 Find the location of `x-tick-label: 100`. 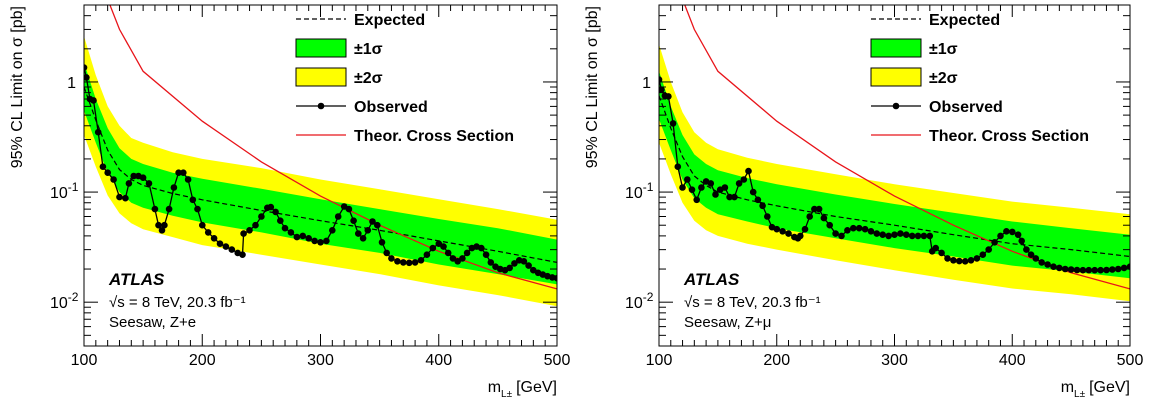

x-tick-label: 100 is located at coordinates (659, 360).